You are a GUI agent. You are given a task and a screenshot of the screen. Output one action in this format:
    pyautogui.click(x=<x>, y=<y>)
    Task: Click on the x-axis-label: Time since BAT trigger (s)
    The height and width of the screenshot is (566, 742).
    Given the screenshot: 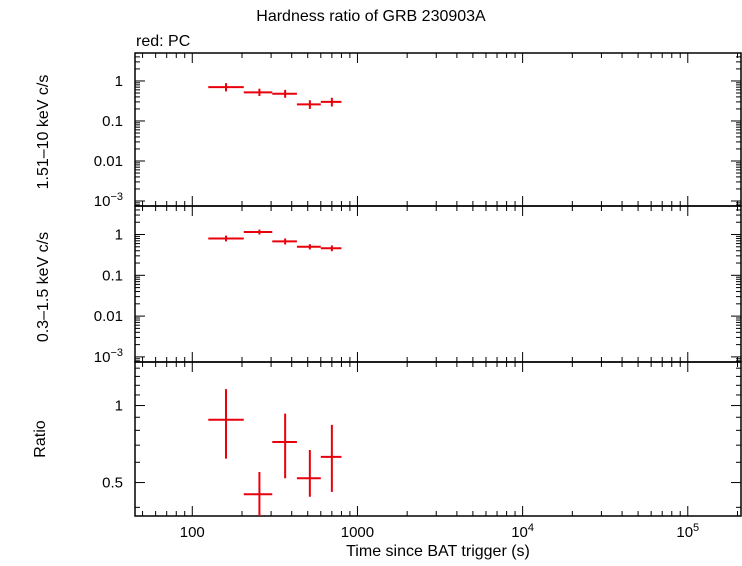 What is the action you would take?
    pyautogui.click(x=438, y=551)
    